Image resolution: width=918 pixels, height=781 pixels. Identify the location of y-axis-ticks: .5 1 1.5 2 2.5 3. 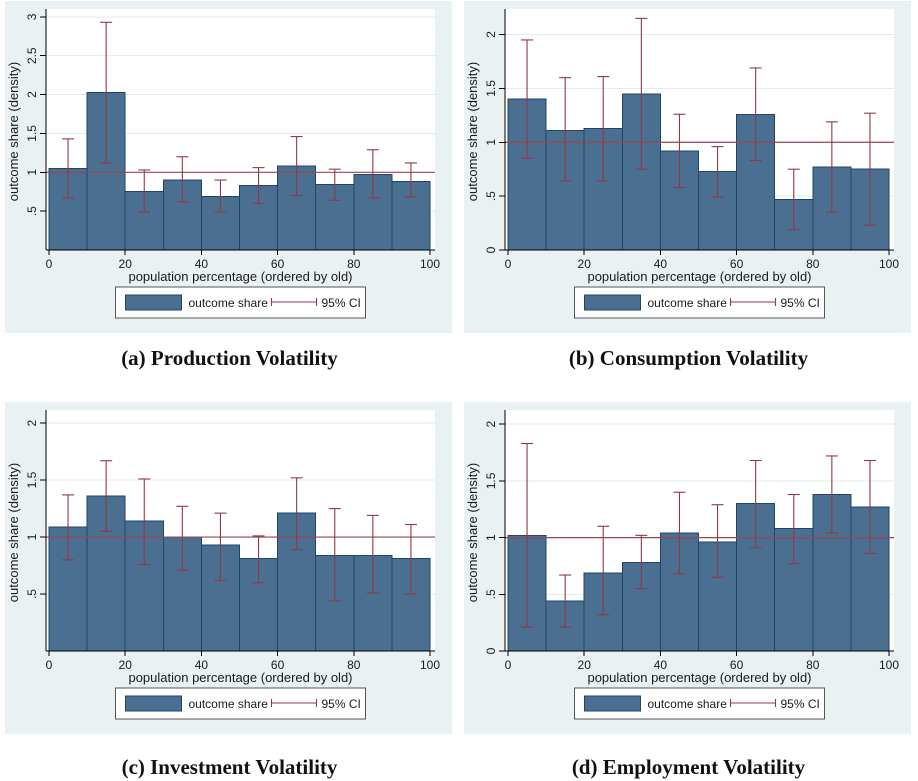
(35, 114).